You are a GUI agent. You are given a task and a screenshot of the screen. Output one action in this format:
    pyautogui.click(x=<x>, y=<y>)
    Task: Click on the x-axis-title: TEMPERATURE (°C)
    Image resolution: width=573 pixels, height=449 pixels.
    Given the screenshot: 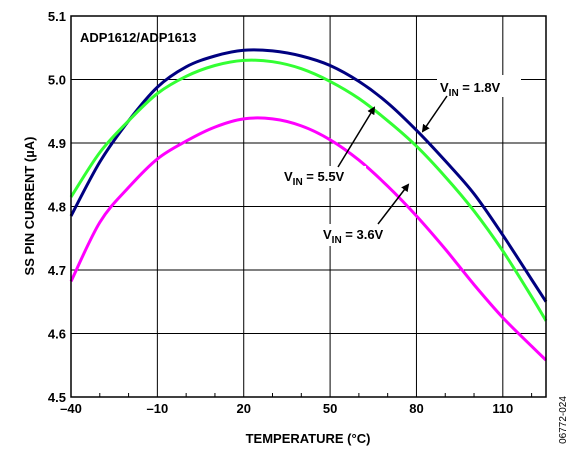 What is the action you would take?
    pyautogui.click(x=308, y=438)
    